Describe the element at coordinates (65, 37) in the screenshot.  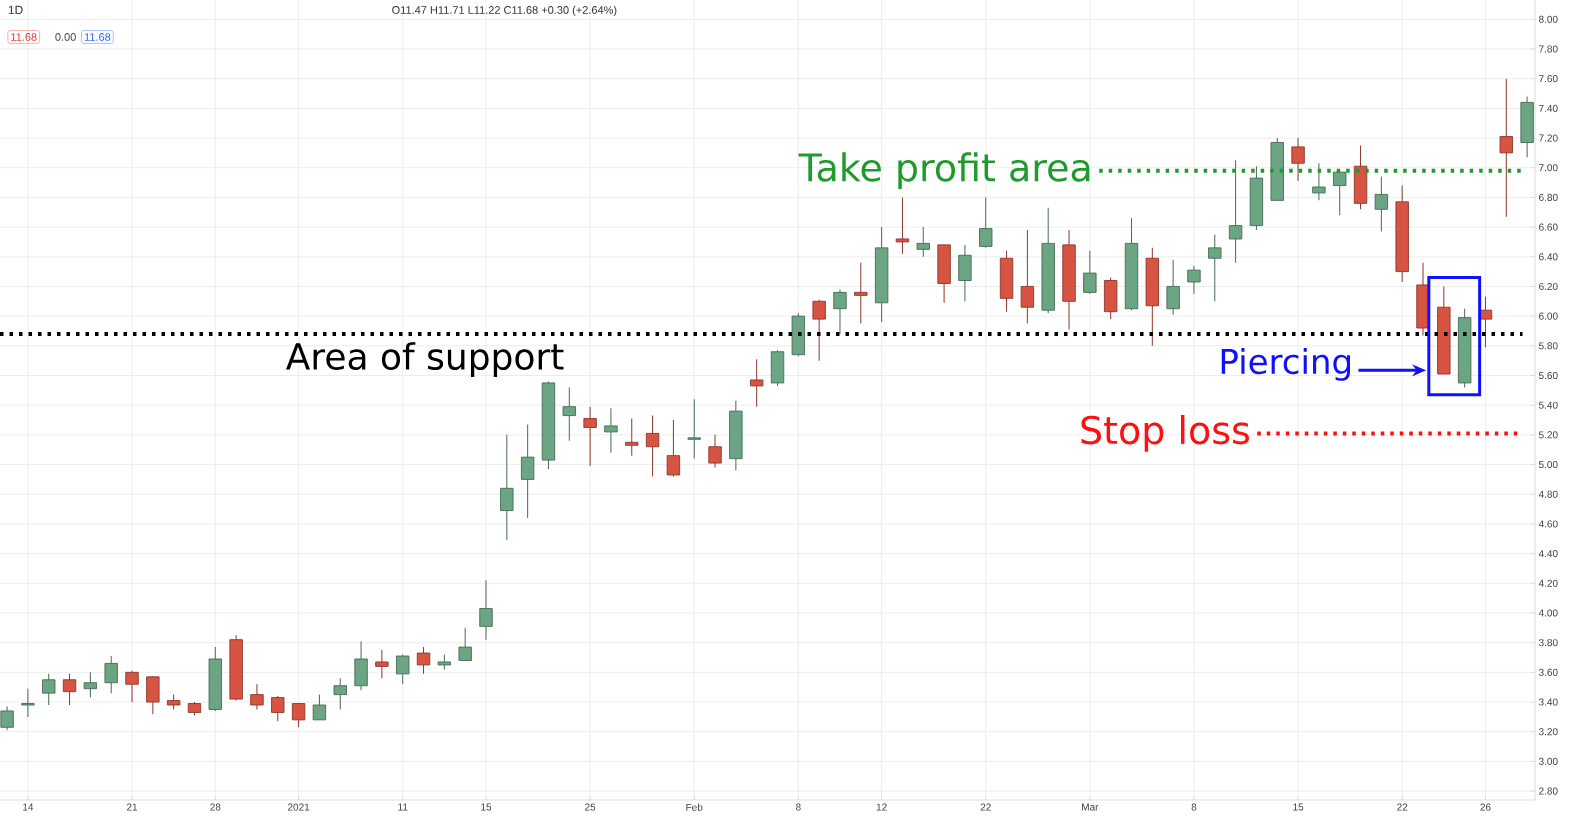
I see `annotation: 0.00` at that location.